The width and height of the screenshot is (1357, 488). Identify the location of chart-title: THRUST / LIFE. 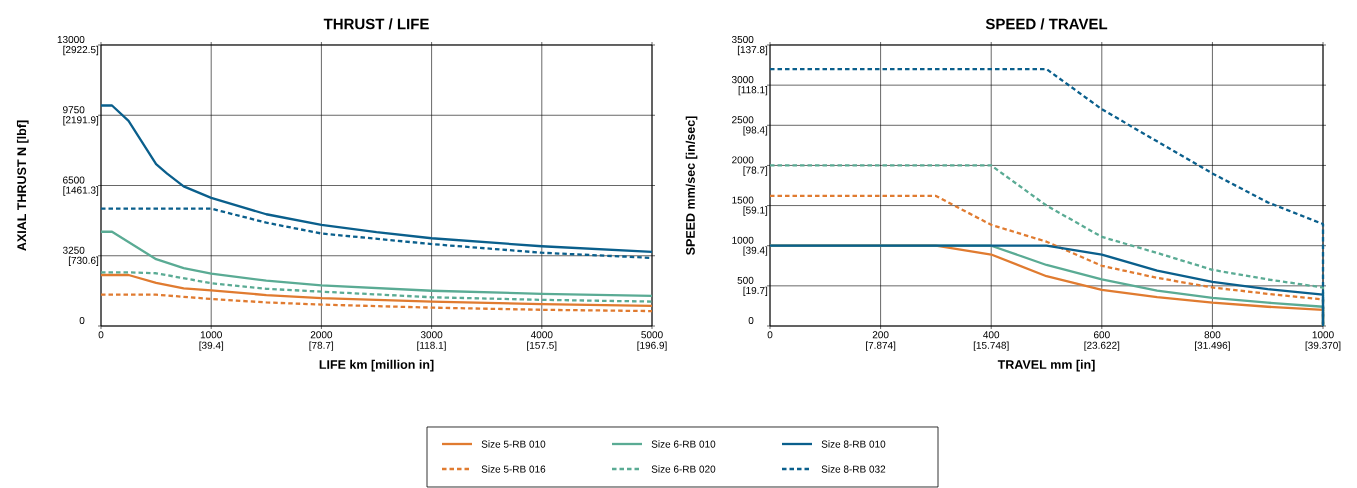
(376, 24).